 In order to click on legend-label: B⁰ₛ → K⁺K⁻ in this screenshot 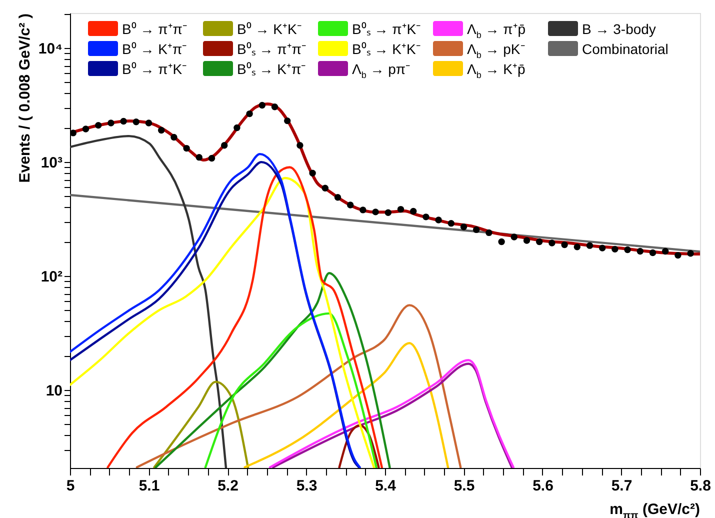, I will do `click(386, 49)`.